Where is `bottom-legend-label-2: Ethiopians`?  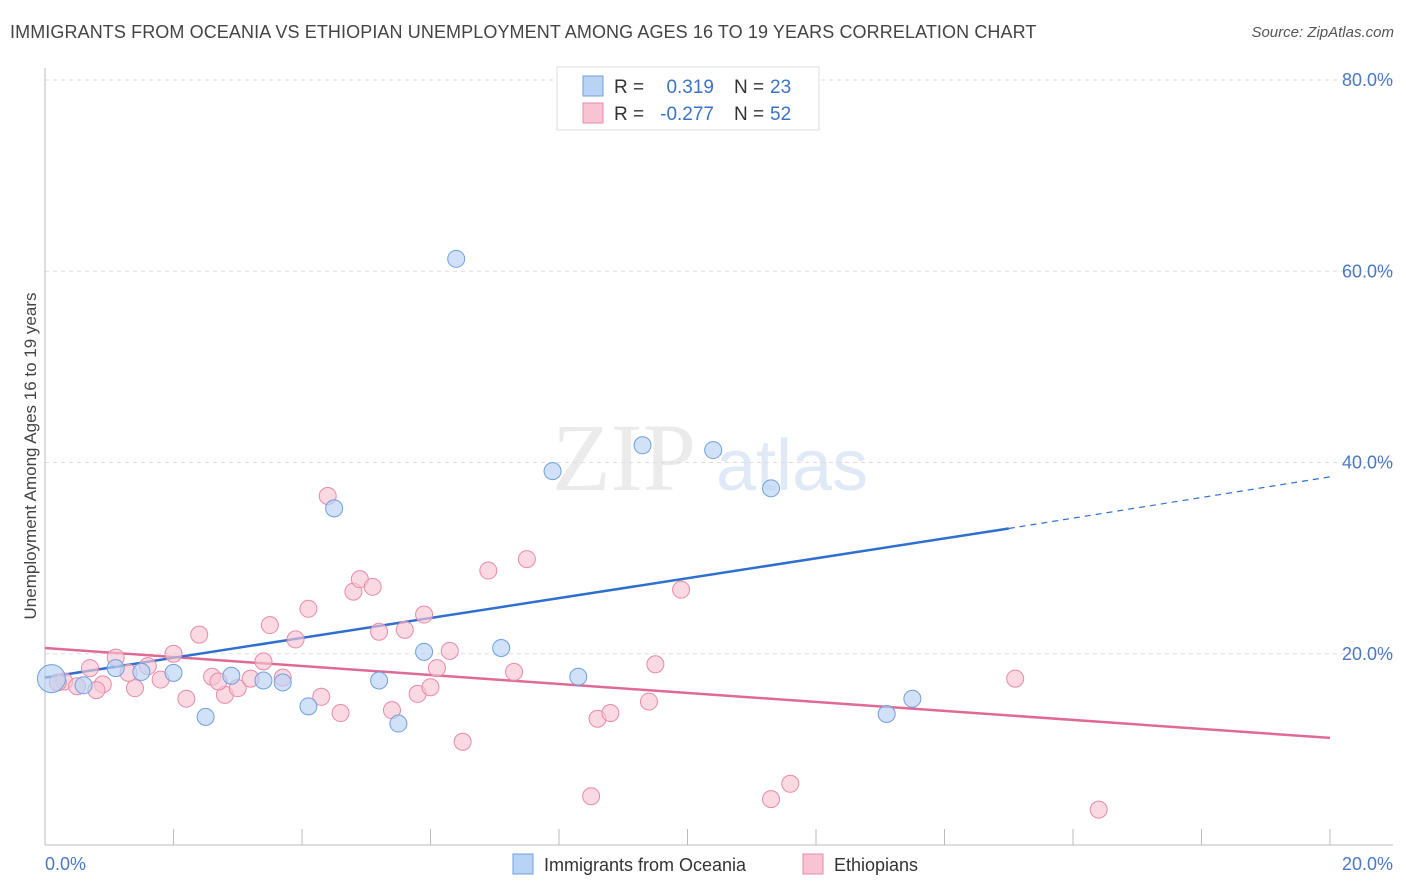 bottom-legend-label-2: Ethiopians is located at coordinates (876, 865).